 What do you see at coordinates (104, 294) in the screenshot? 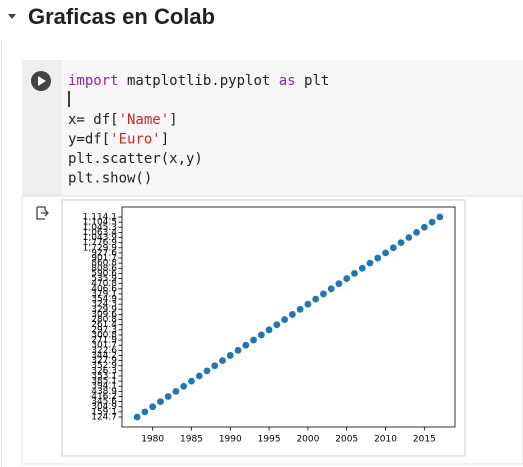
I see `y-tick-label: 379.1` at bounding box center [104, 294].